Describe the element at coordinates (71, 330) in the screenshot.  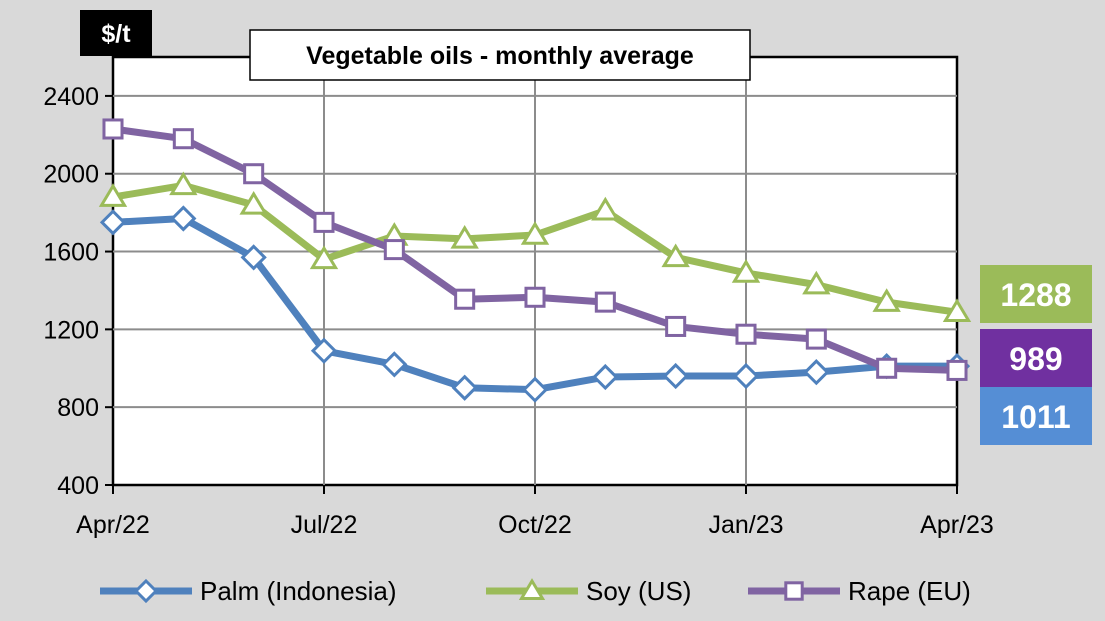
I see `y-tick-label: 1200` at that location.